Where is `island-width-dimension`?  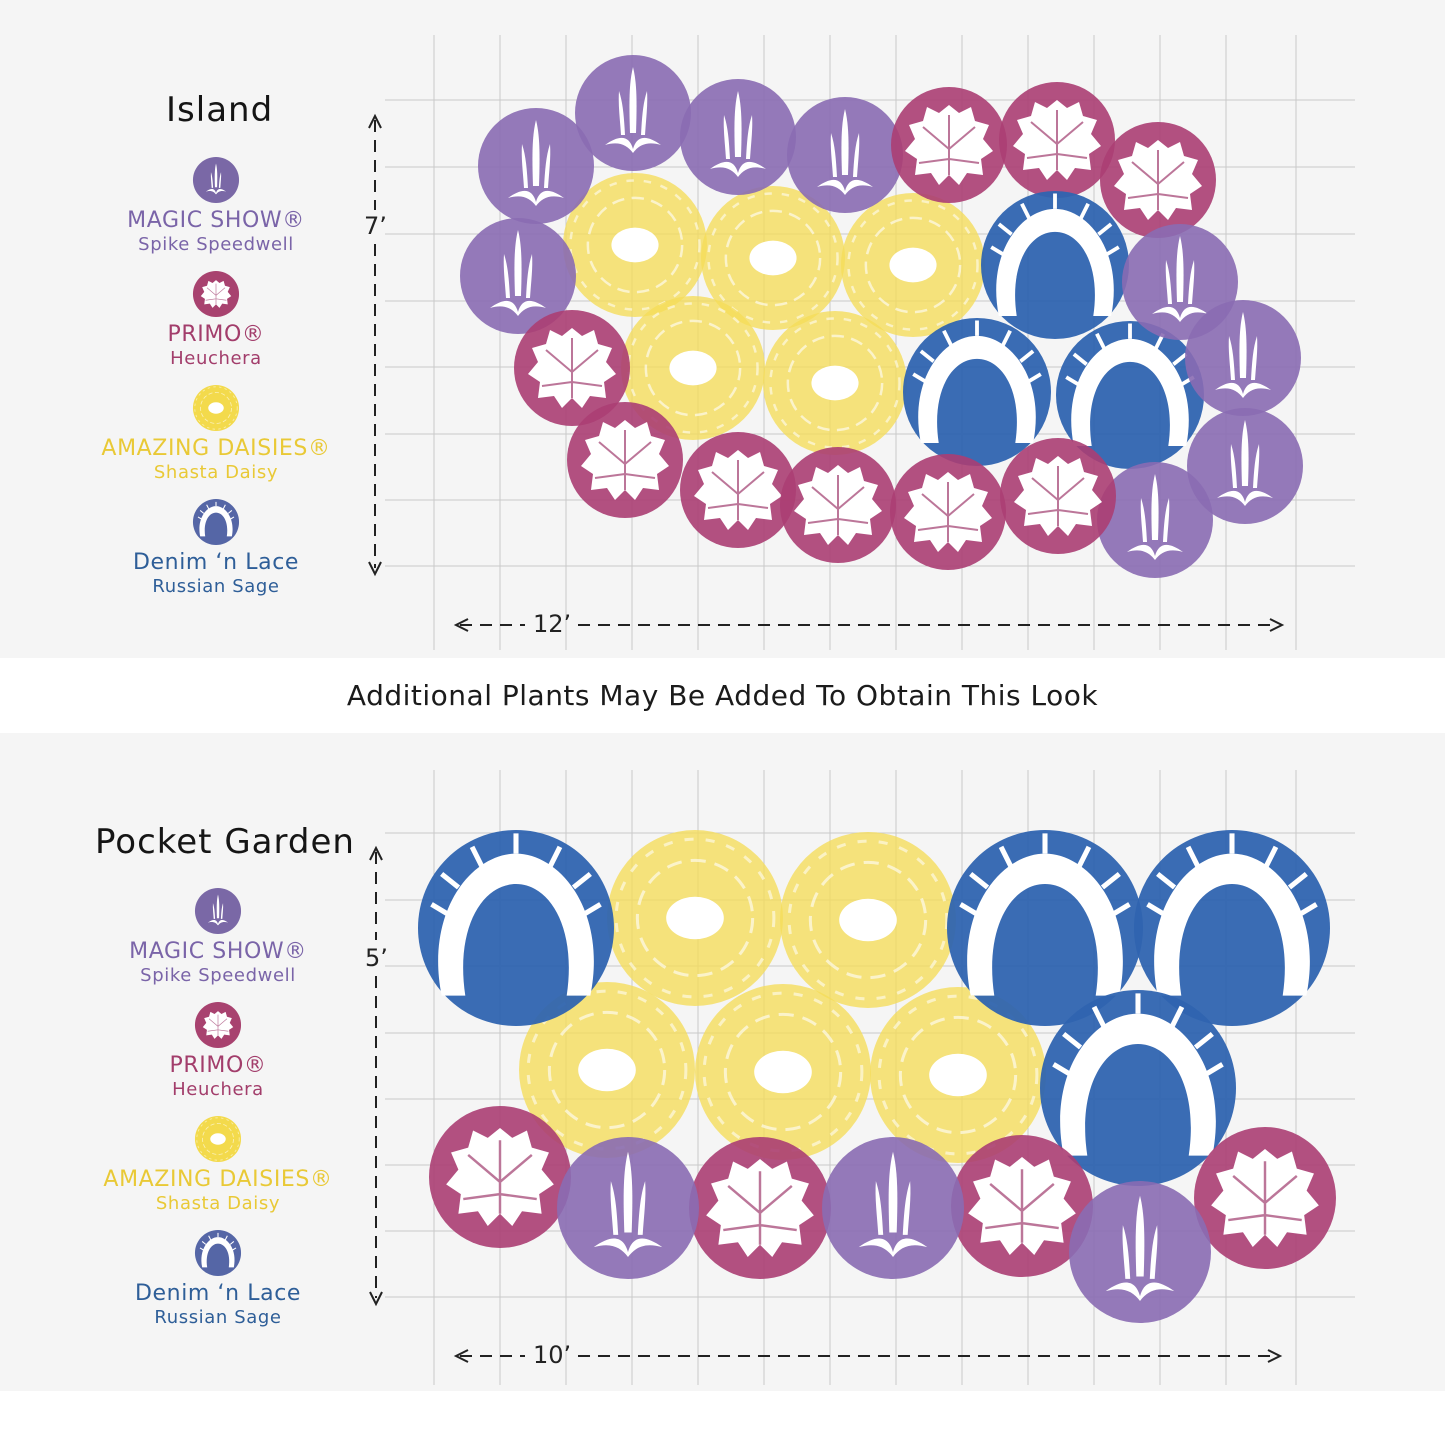 island-width-dimension is located at coordinates (869, 625).